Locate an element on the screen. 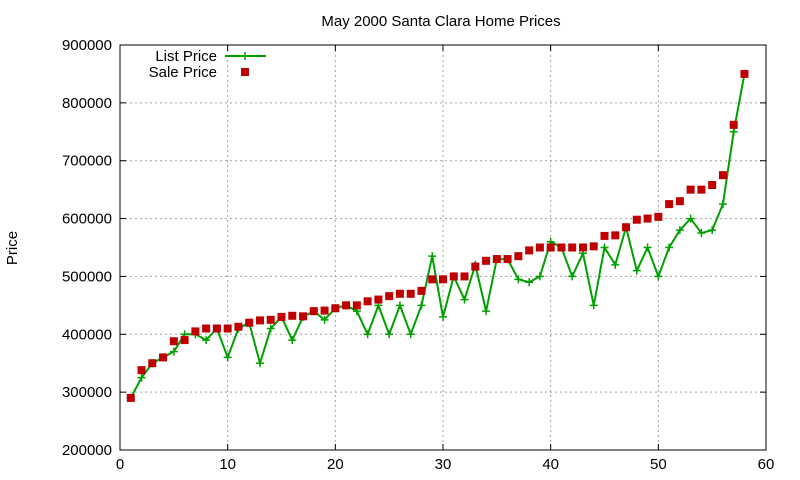 The width and height of the screenshot is (800, 480). y-axis-label: Price is located at coordinates (12, 248).